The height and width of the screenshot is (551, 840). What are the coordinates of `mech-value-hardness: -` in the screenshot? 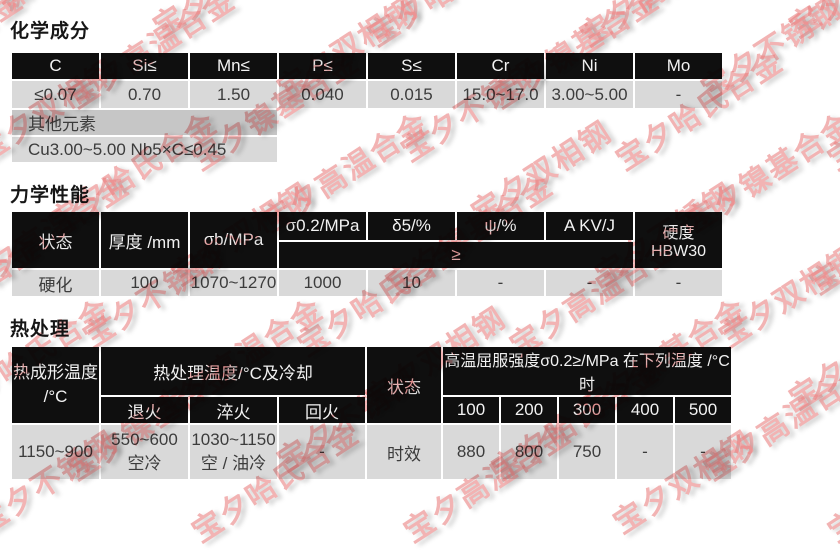 It's located at (678, 283).